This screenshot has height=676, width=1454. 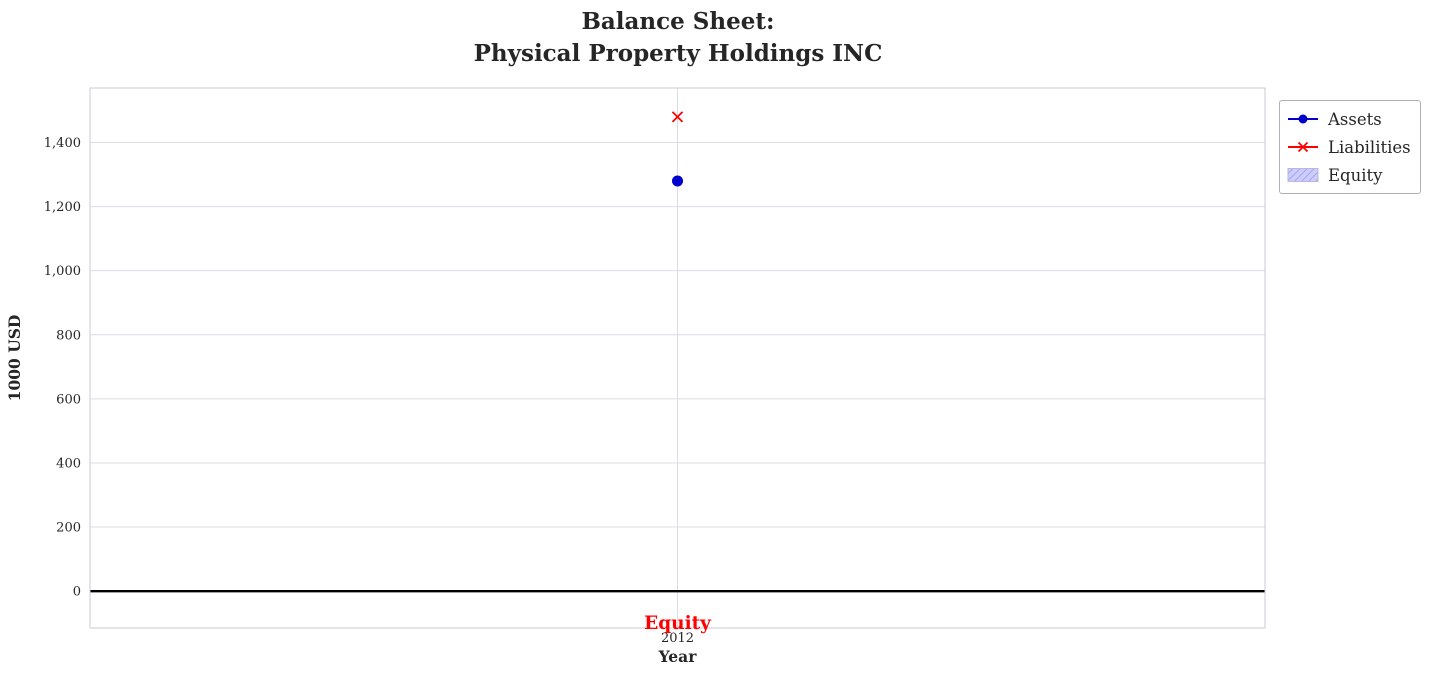 What do you see at coordinates (62, 207) in the screenshot?
I see `y-tick-label: 1,200` at bounding box center [62, 207].